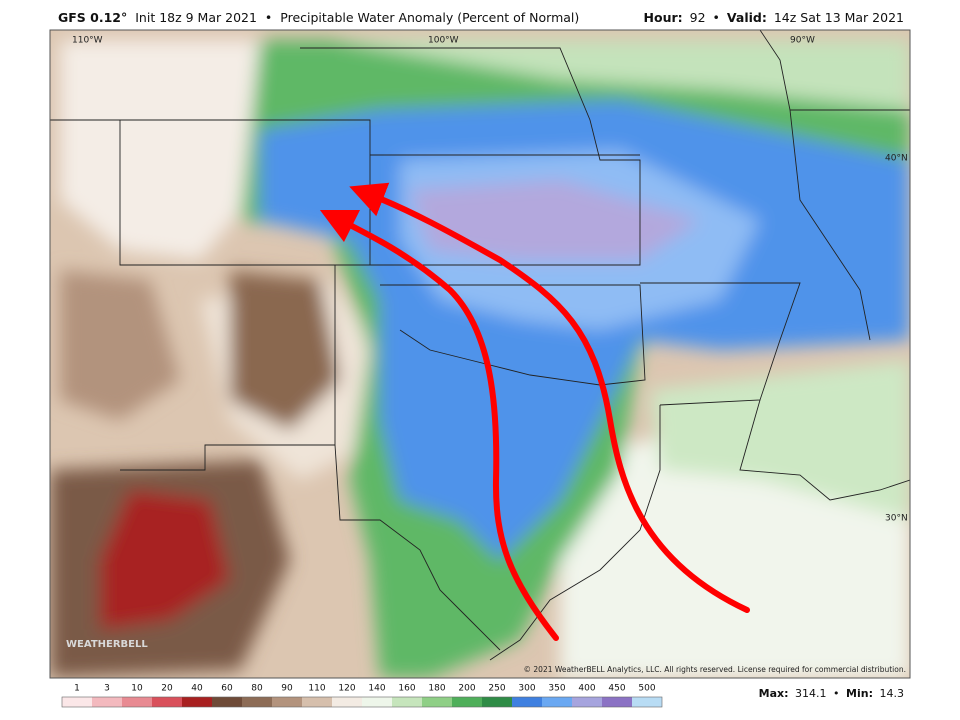  Describe the element at coordinates (892, 693) in the screenshot. I see `min: 14.3` at that location.